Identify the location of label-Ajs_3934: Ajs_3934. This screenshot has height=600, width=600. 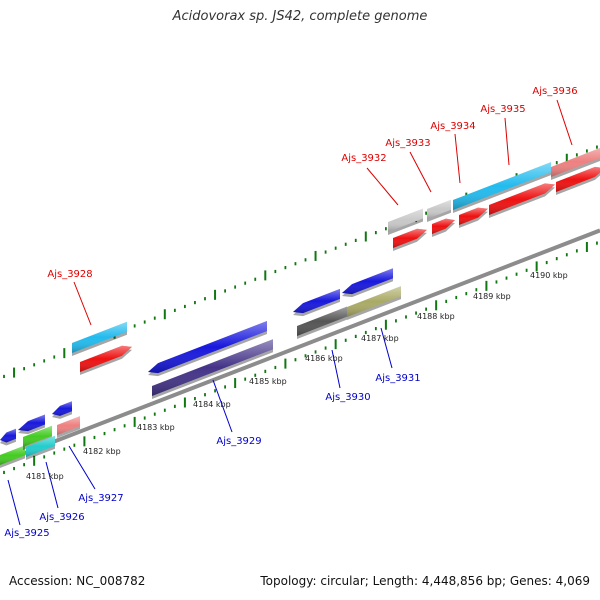
(452, 126).